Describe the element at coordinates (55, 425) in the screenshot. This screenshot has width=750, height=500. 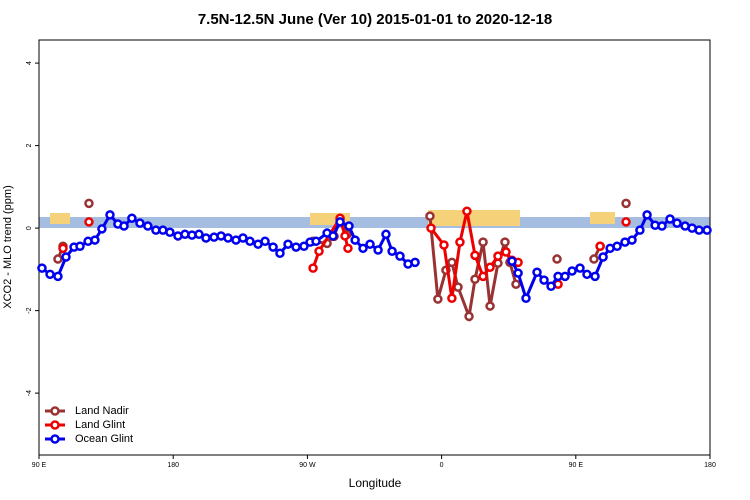
I see `legend-marker` at that location.